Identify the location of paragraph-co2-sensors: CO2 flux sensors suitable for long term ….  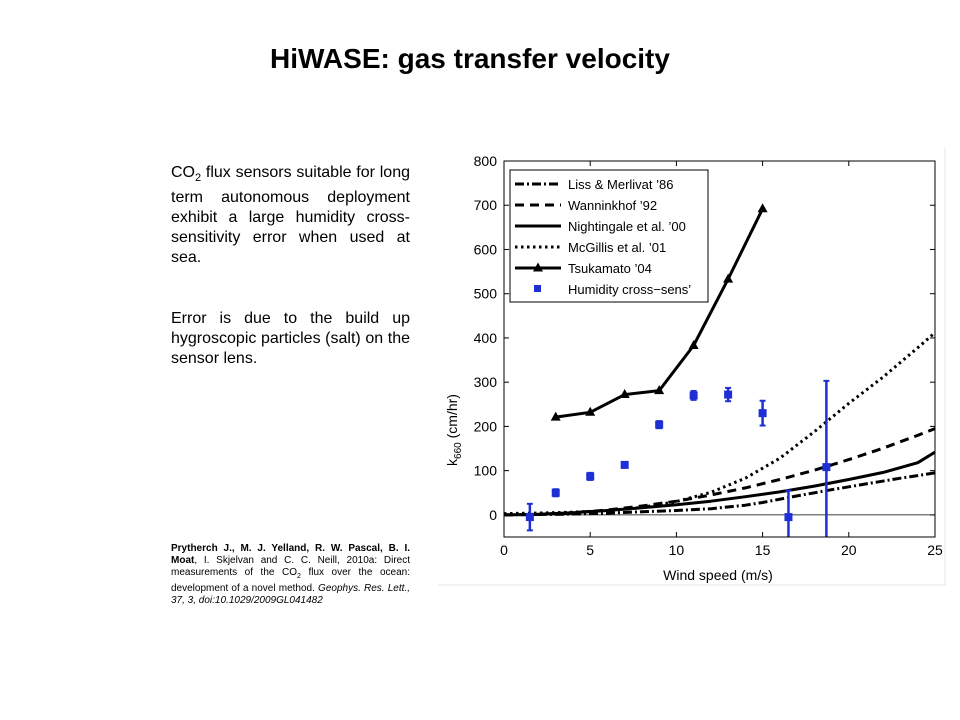
(290, 215).